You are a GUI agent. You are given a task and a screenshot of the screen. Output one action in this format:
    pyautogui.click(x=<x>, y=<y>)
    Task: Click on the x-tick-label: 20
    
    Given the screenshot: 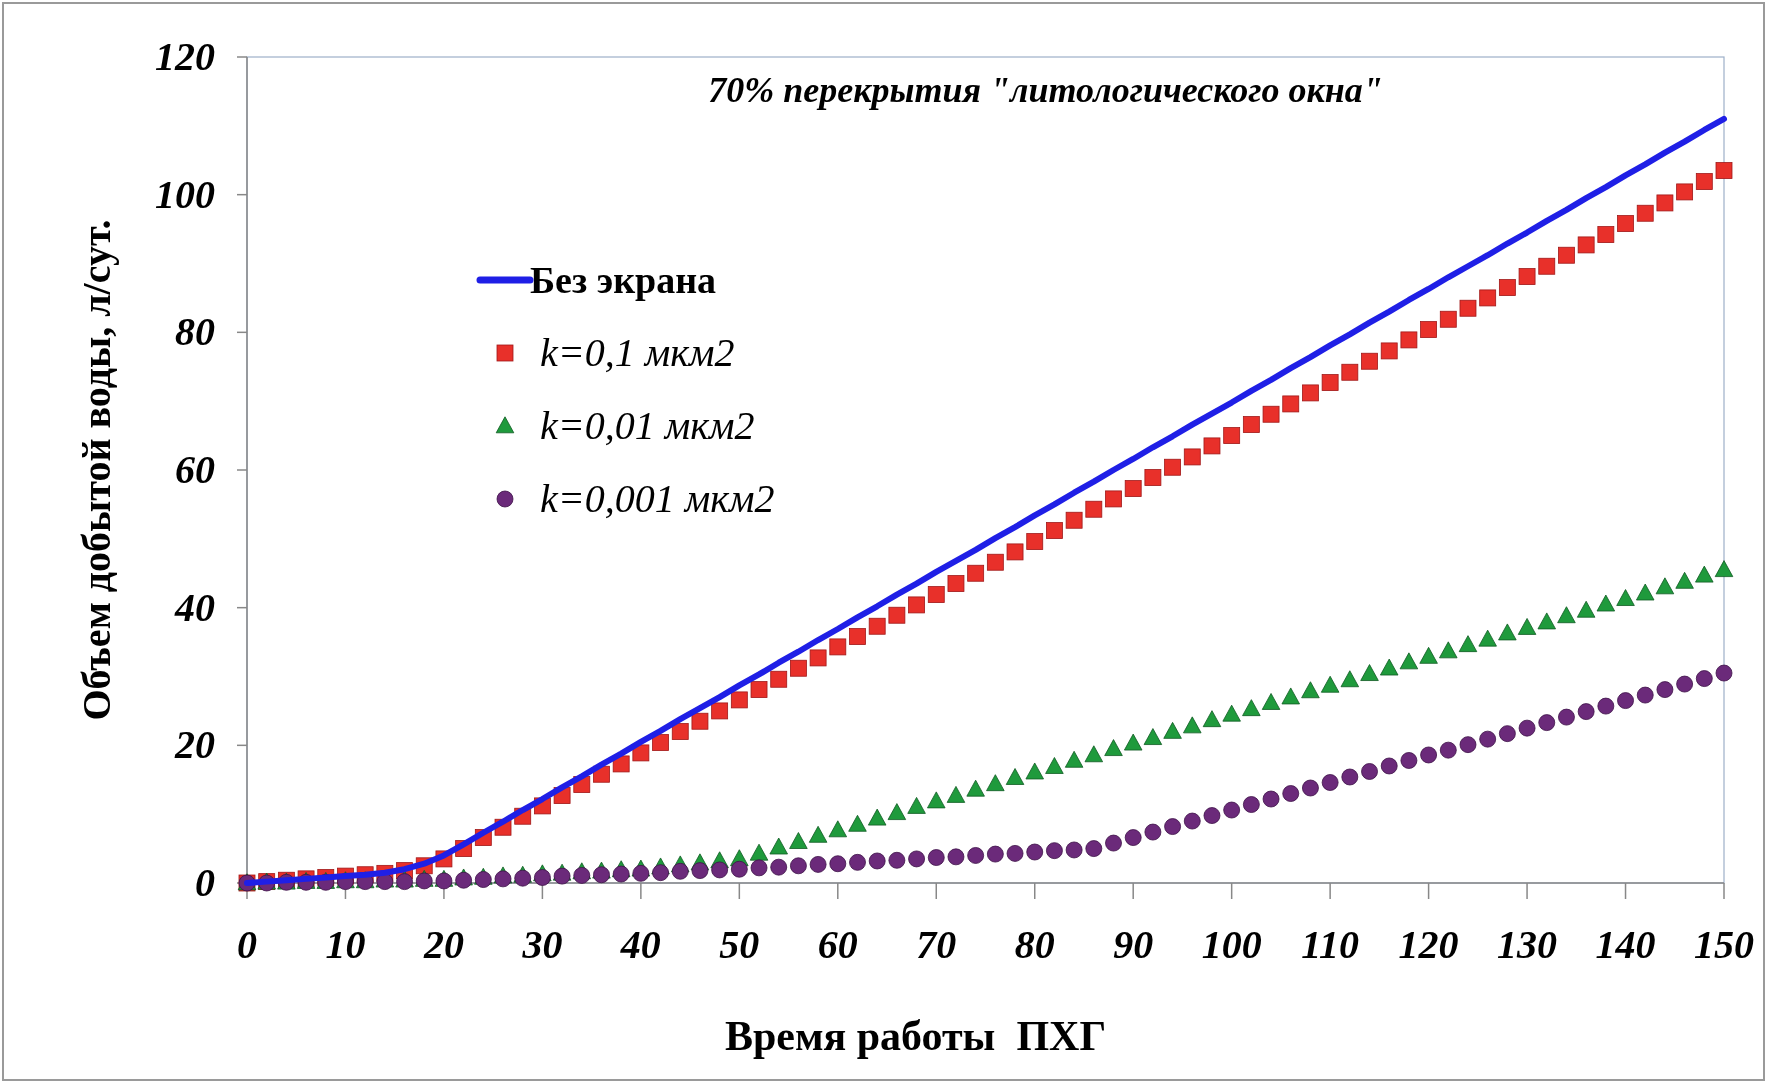 What is the action you would take?
    pyautogui.click(x=443, y=944)
    